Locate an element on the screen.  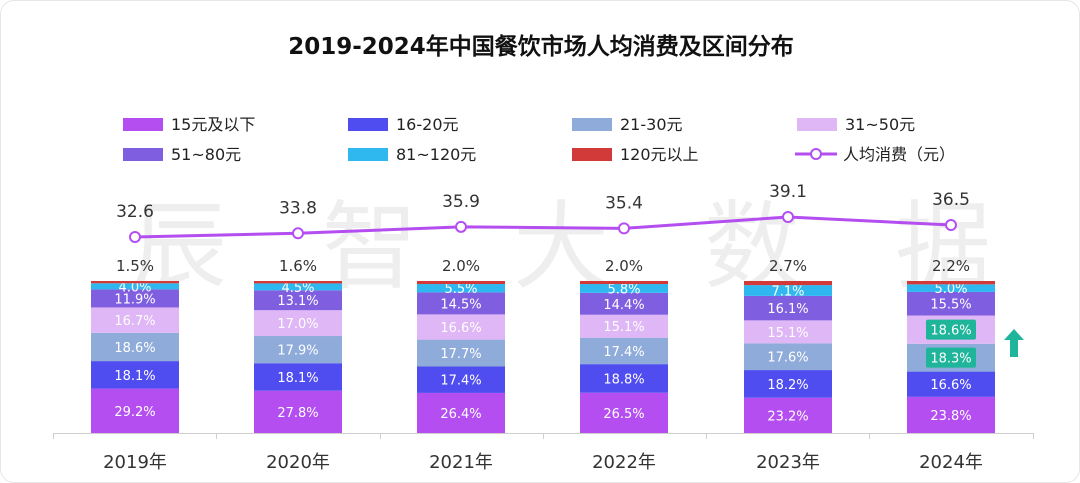
data-label: 14.5% is located at coordinates (460, 304).